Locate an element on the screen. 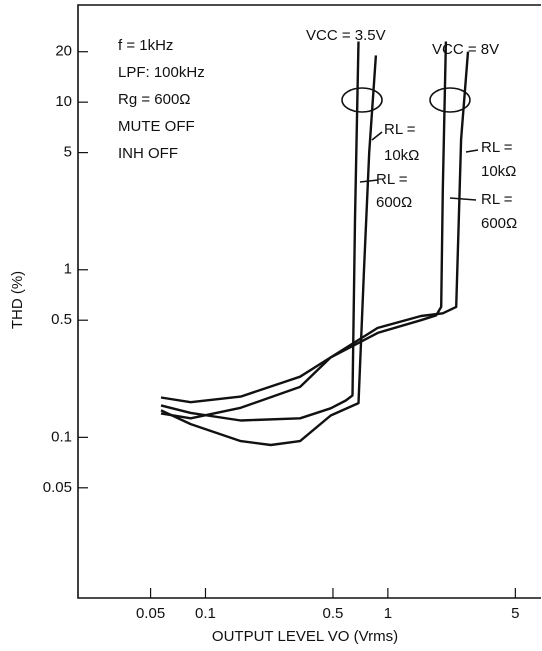 This screenshot has height=651, width=542. annotation: MUTE OFF is located at coordinates (156, 126).